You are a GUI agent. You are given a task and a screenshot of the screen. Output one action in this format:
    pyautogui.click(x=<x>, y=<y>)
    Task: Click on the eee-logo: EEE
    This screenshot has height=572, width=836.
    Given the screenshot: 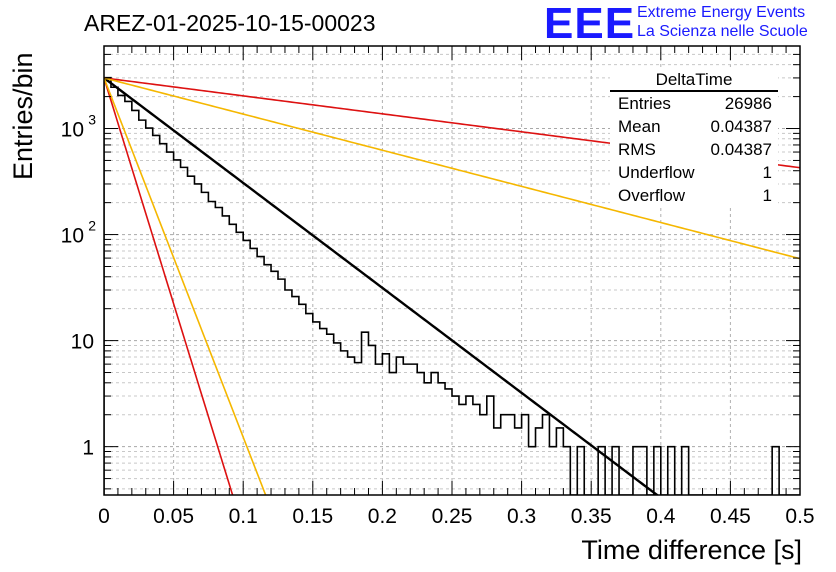 What is the action you would take?
    pyautogui.click(x=590, y=24)
    